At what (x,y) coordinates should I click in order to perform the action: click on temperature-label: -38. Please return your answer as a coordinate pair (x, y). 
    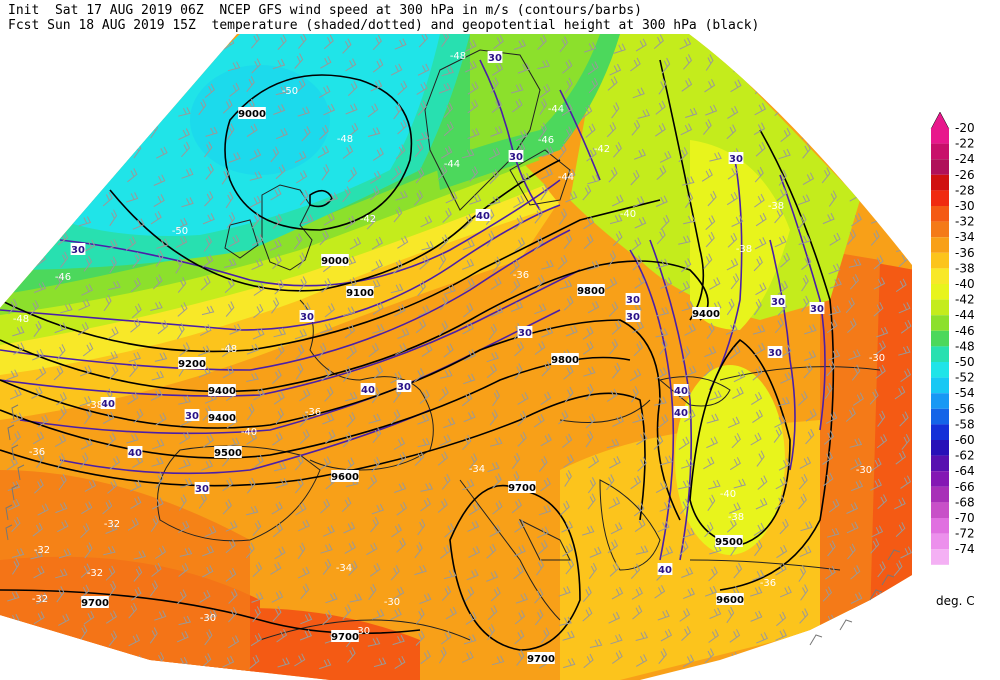
    Looking at the image, I should click on (744, 249).